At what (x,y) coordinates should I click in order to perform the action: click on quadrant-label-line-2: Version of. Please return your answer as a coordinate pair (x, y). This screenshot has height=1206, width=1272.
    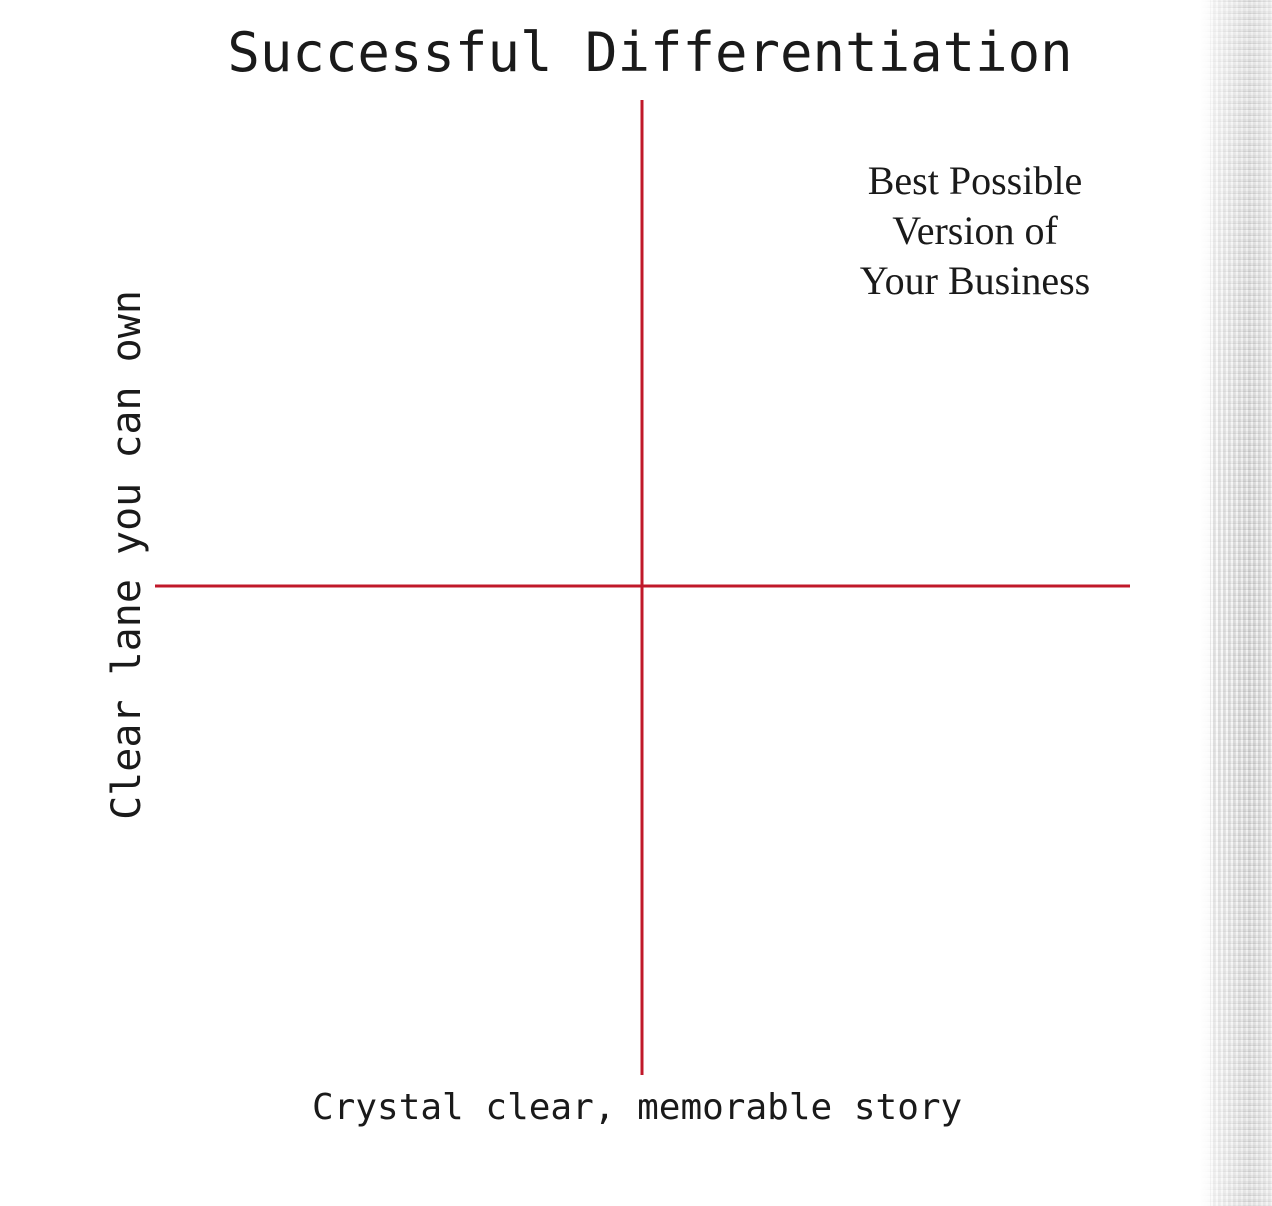
    Looking at the image, I should click on (975, 230).